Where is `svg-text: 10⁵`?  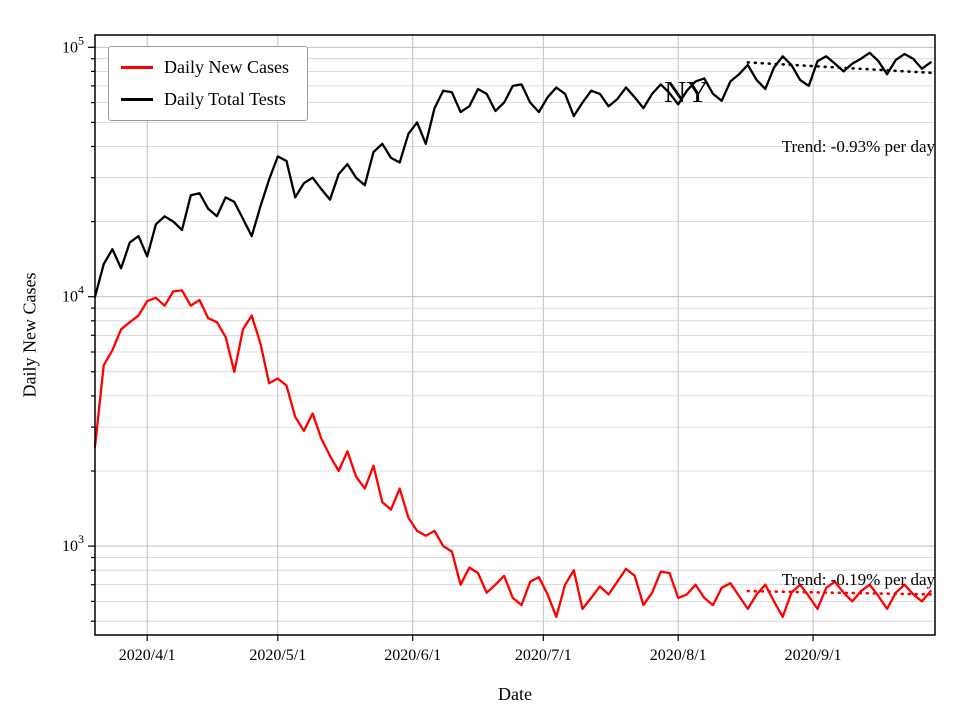 svg-text: 10⁵ is located at coordinates (73, 44).